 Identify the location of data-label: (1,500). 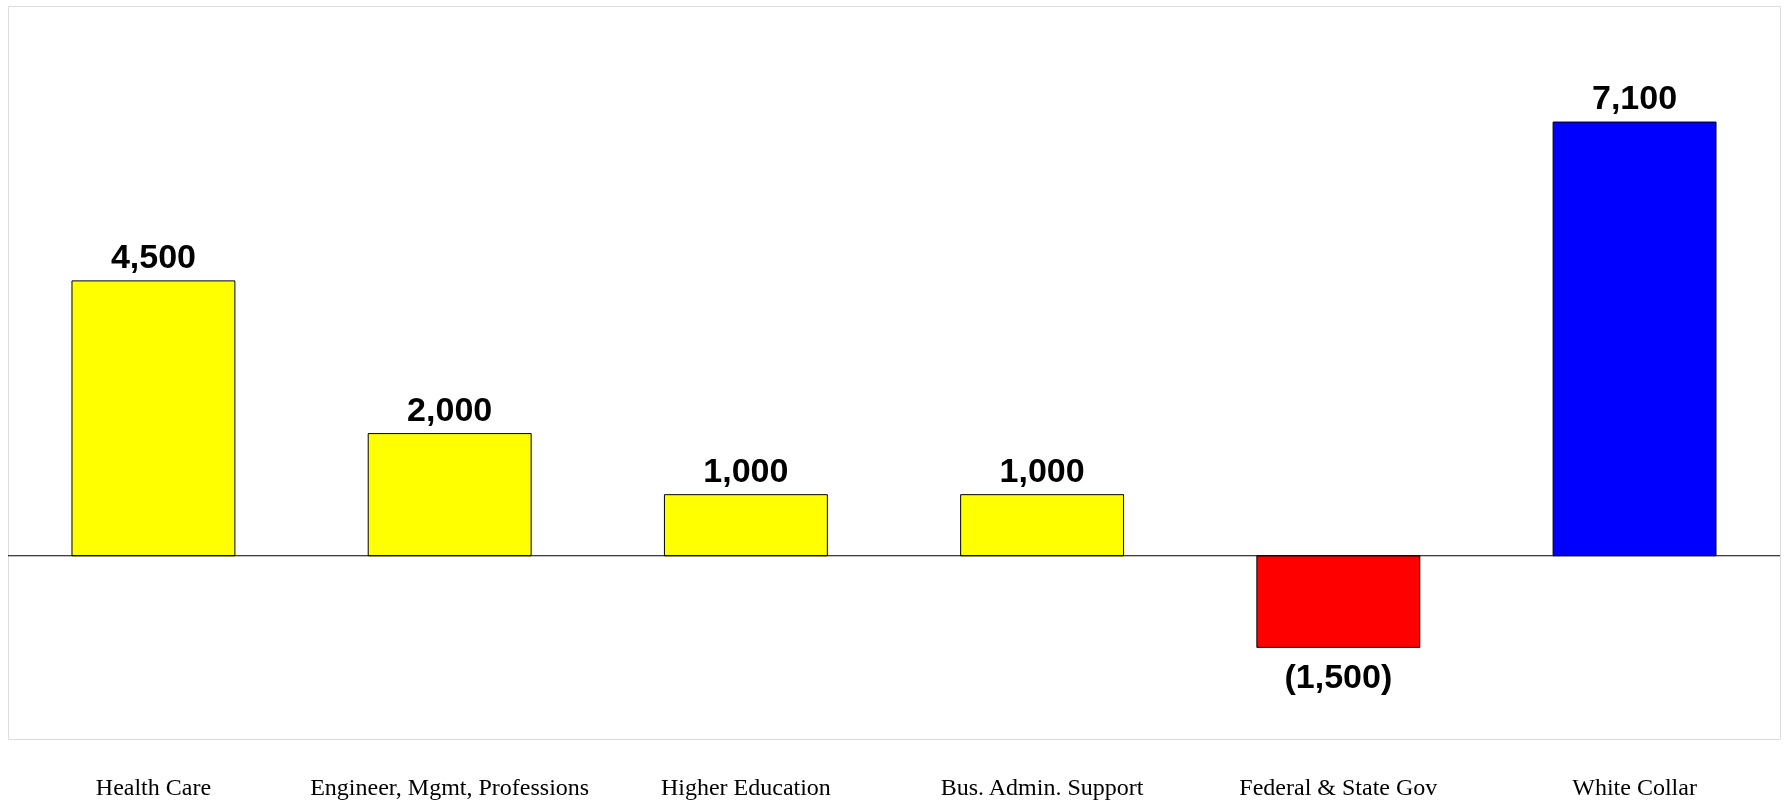
(1338, 676).